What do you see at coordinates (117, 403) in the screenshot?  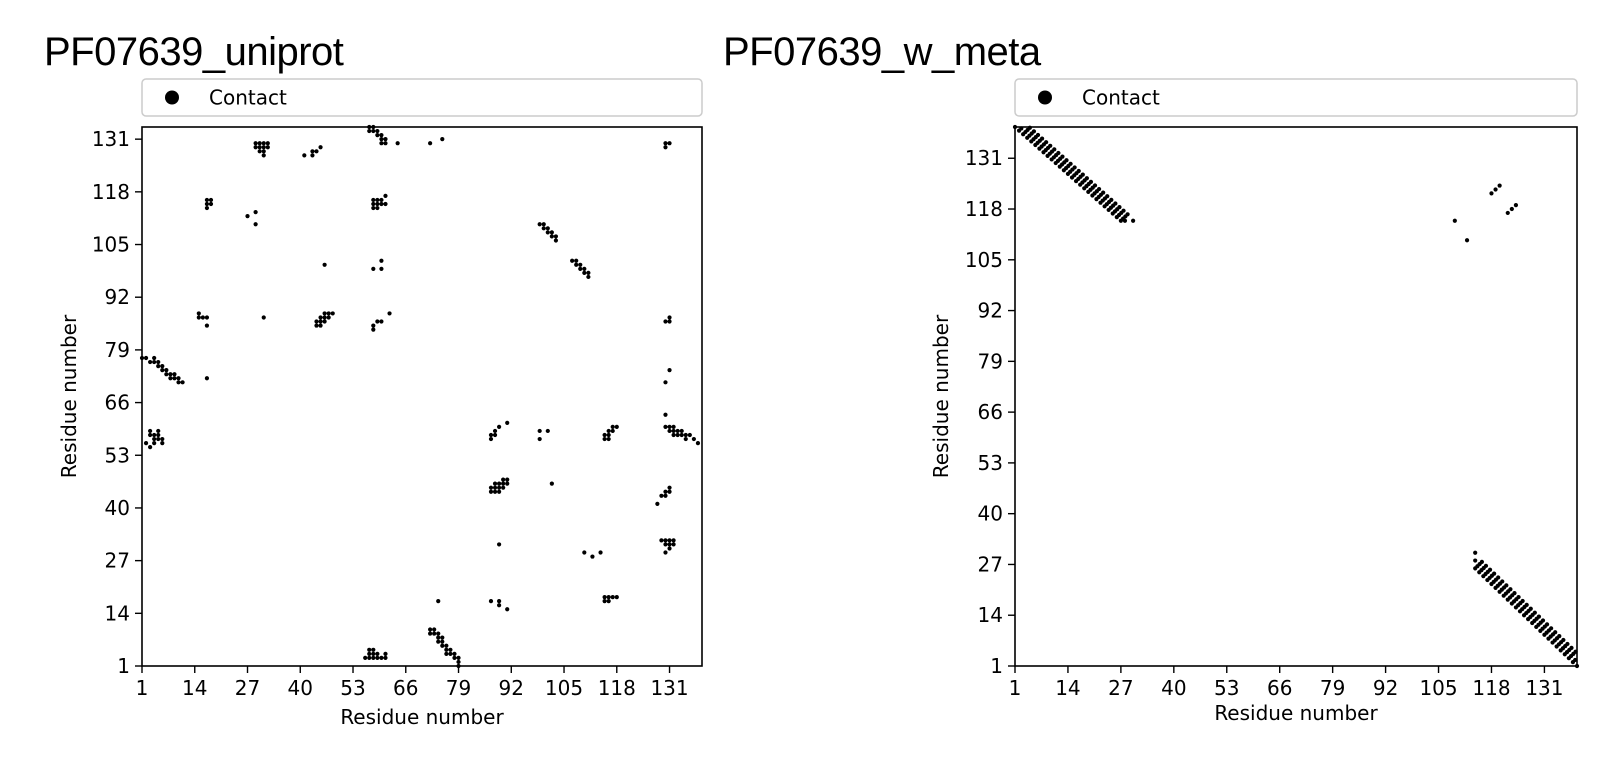 I see `y-tick-label: 66` at bounding box center [117, 403].